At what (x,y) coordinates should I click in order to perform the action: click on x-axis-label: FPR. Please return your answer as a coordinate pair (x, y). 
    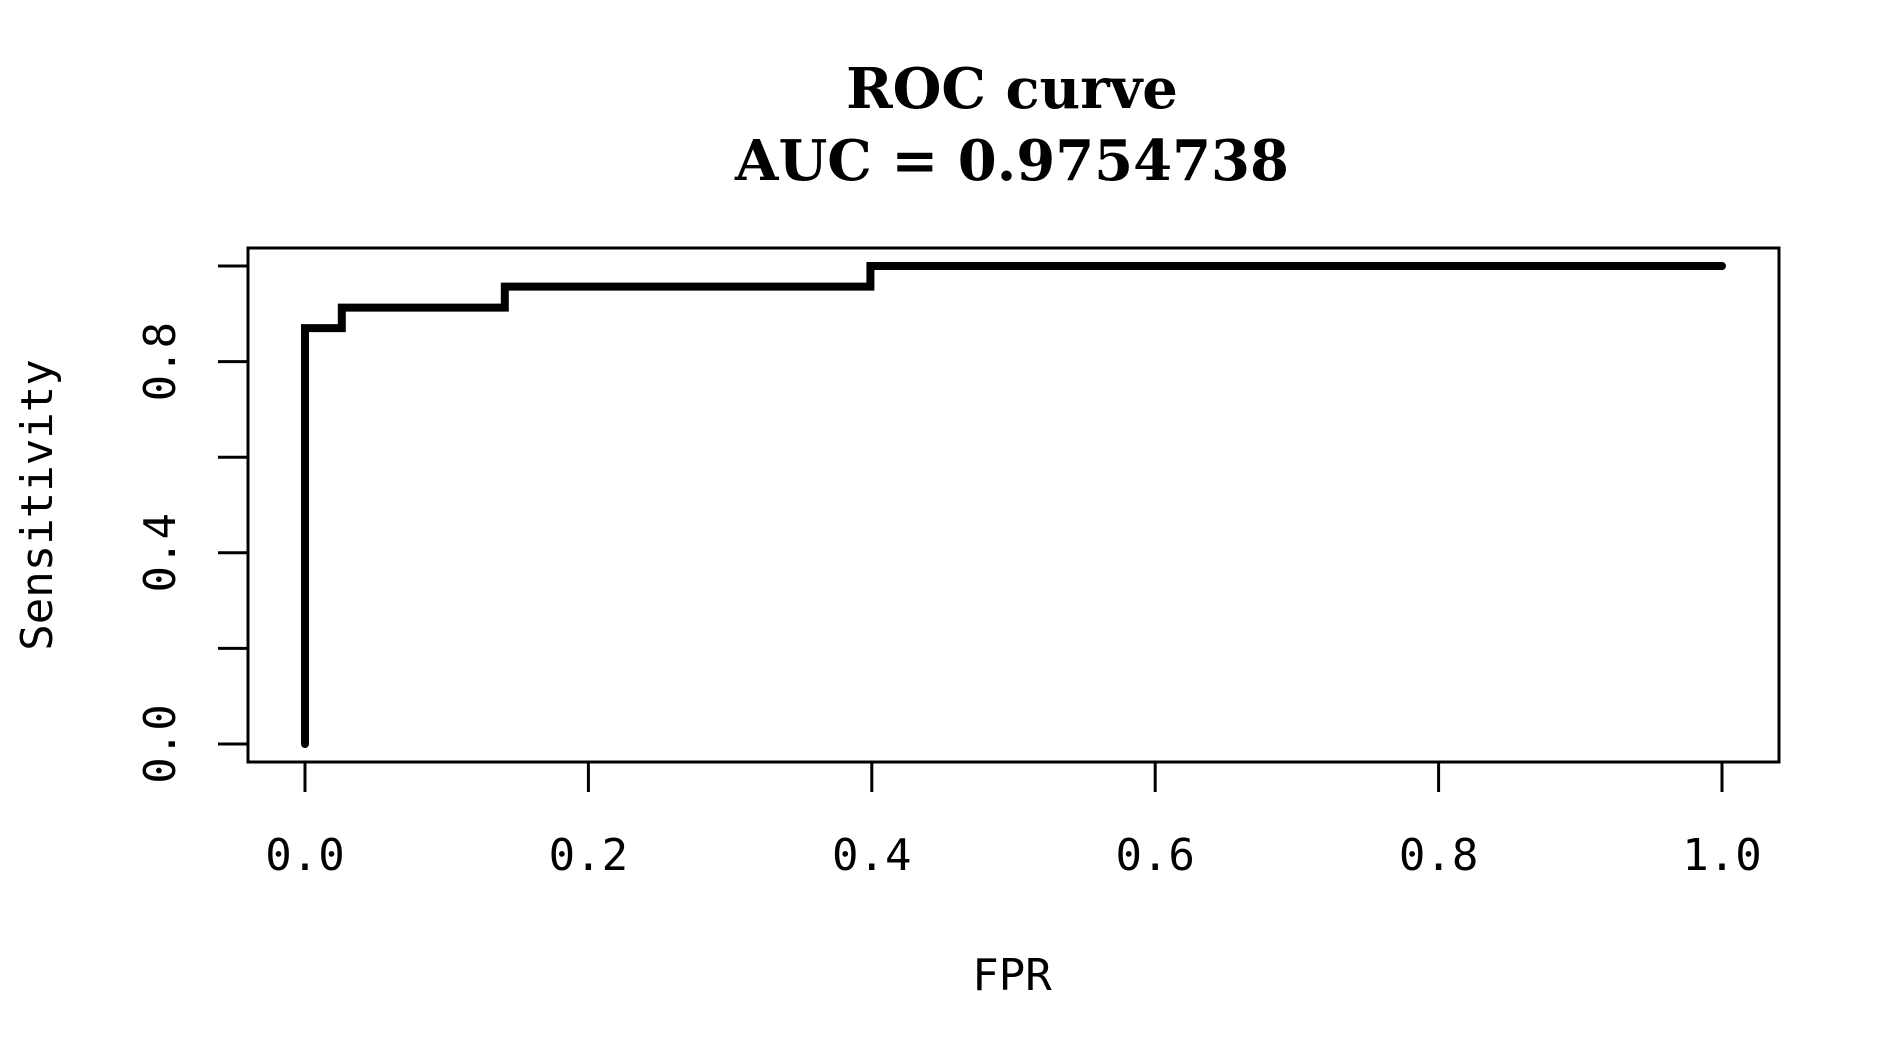
    Looking at the image, I should click on (1012, 975).